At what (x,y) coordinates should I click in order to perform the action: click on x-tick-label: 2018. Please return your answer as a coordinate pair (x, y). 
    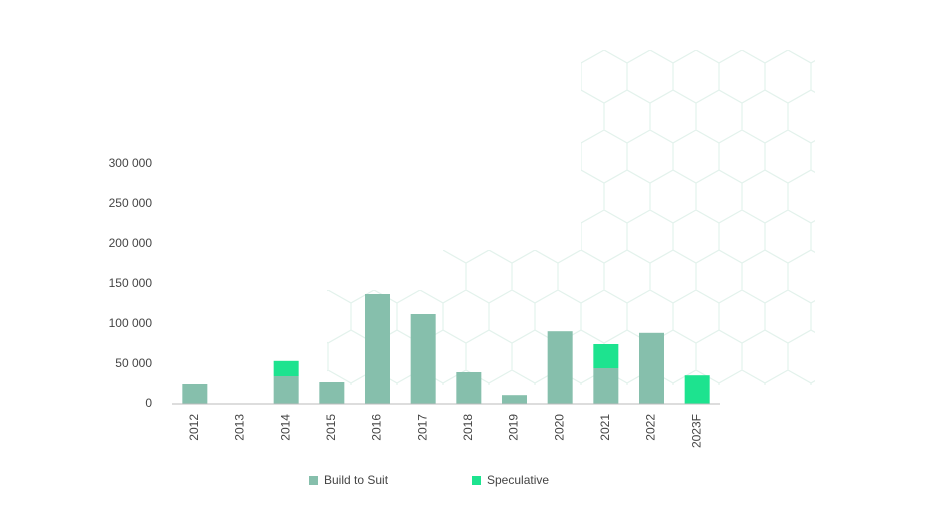
    Looking at the image, I should click on (468, 427).